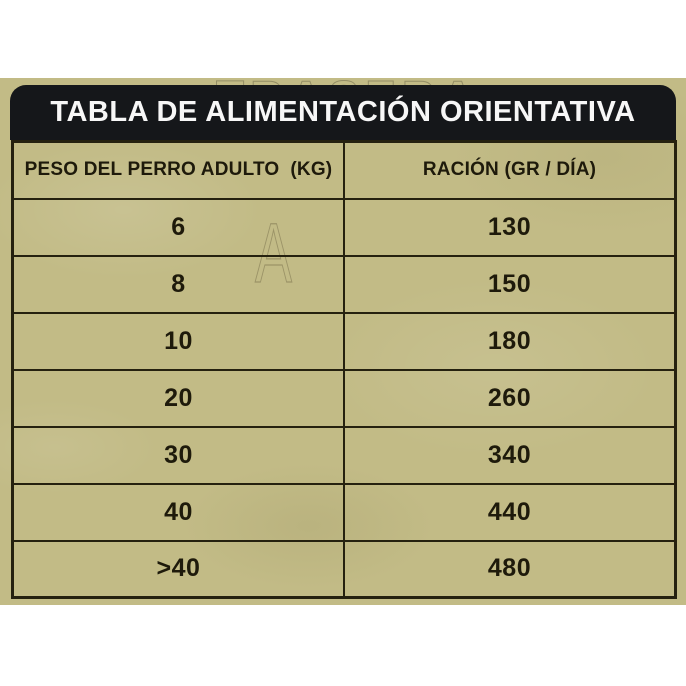 The image size is (686, 686). I want to click on cell-ration: 150, so click(510, 284).